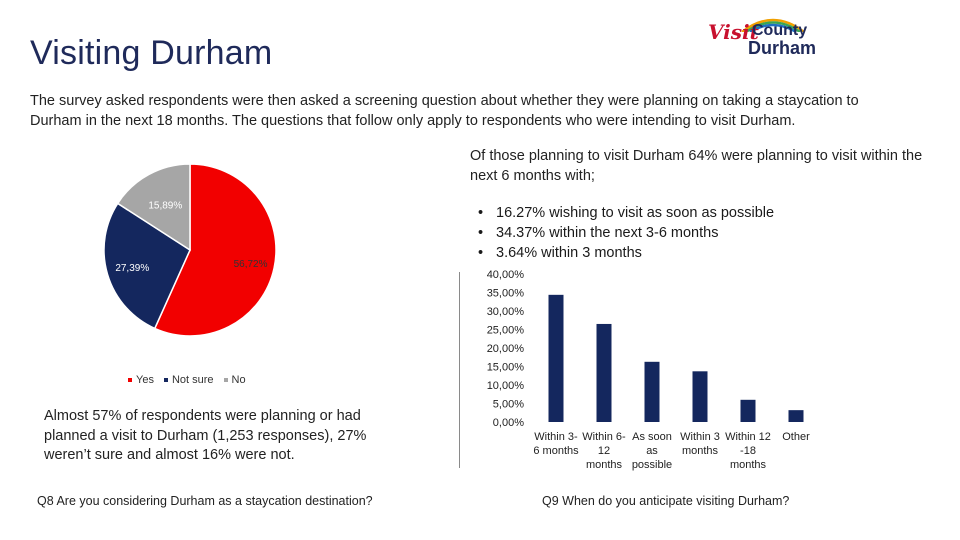 This screenshot has height=540, width=960. I want to click on visit-county-durham-logo: Visit County Durham, so click(763, 36).